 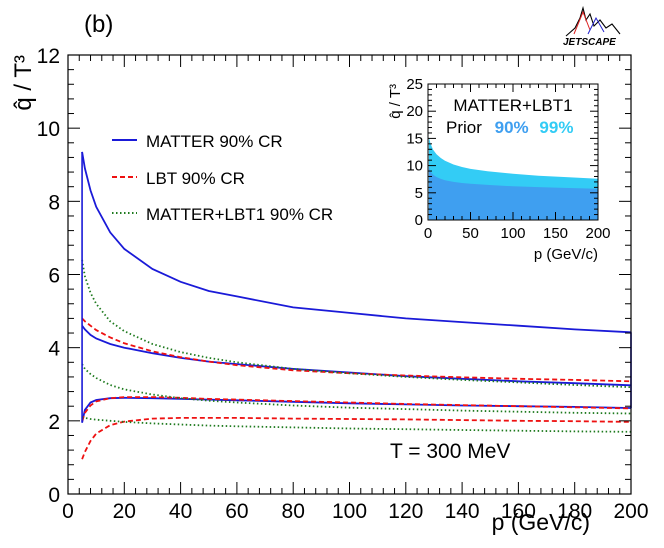 I want to click on inset-y-axis-label: q̂ / T³, so click(x=395, y=101).